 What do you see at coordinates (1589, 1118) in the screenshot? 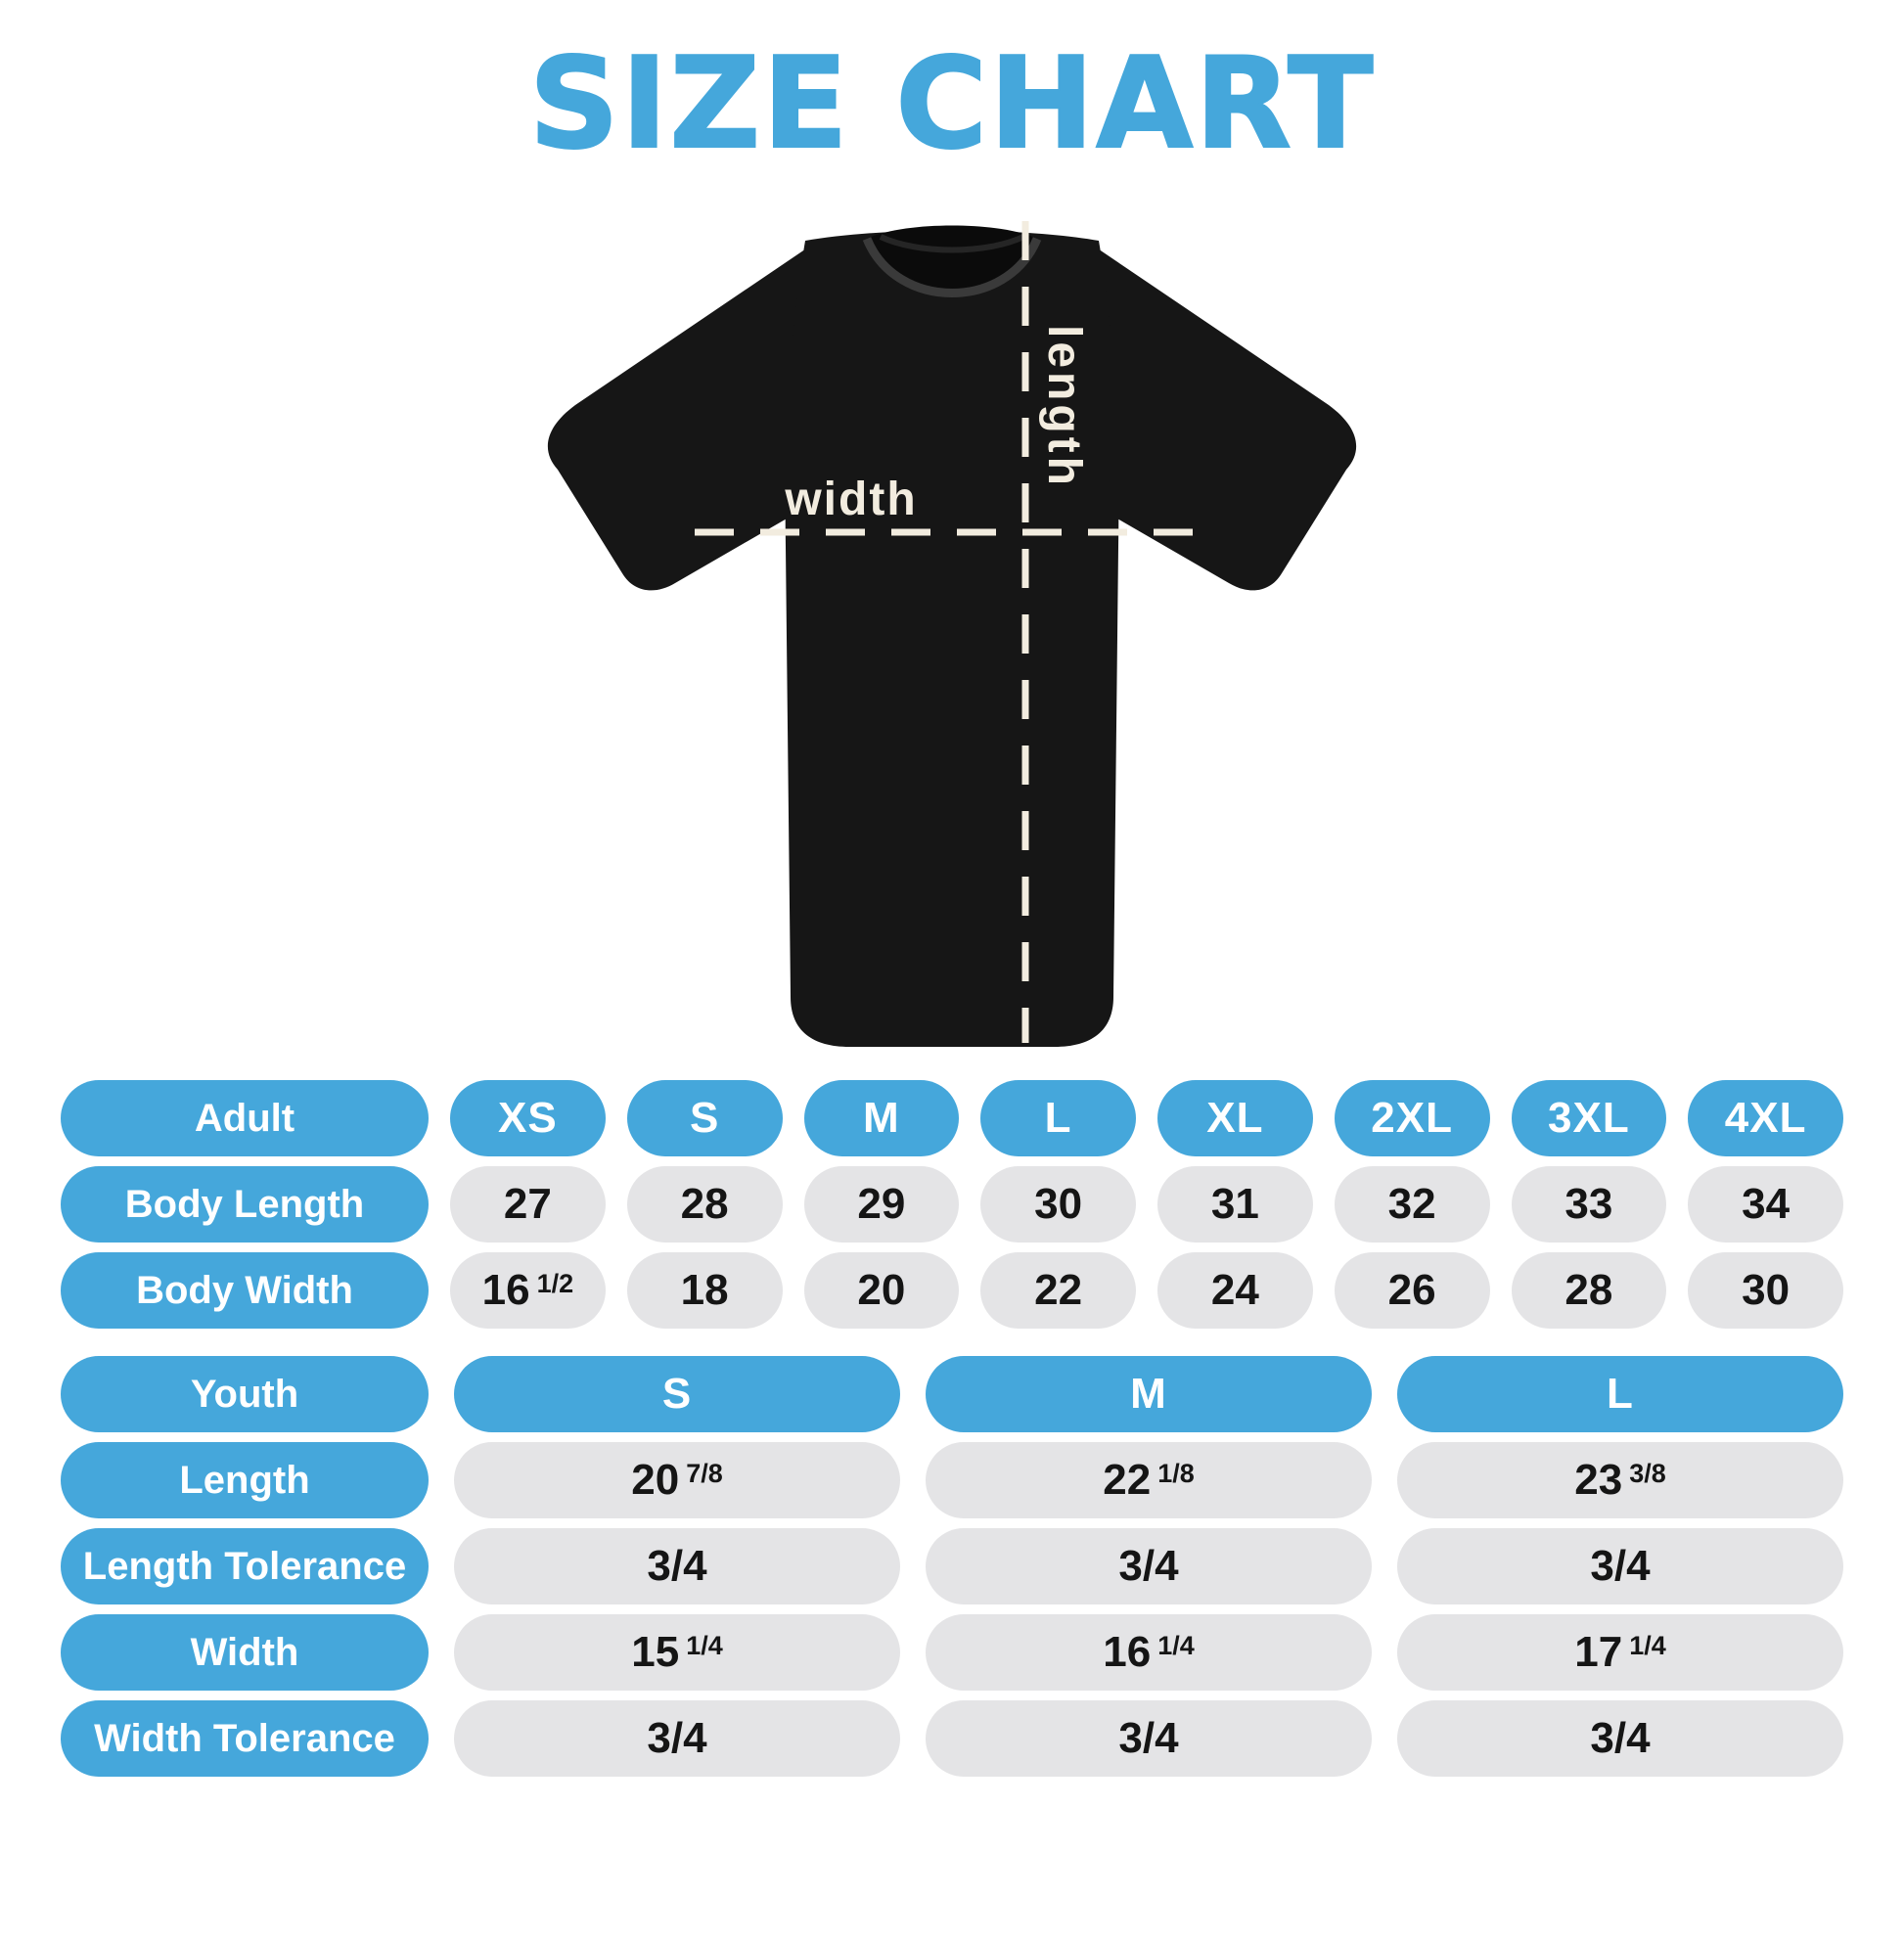
I see `adult-size-header-3xl: 3XL` at bounding box center [1589, 1118].